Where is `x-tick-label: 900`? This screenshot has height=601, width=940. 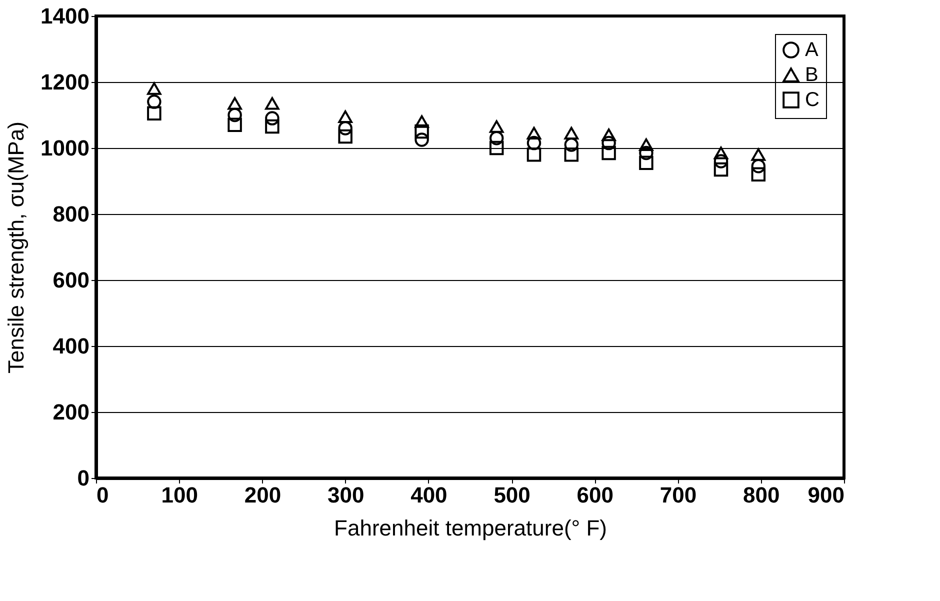 x-tick-label: 900 is located at coordinates (826, 495).